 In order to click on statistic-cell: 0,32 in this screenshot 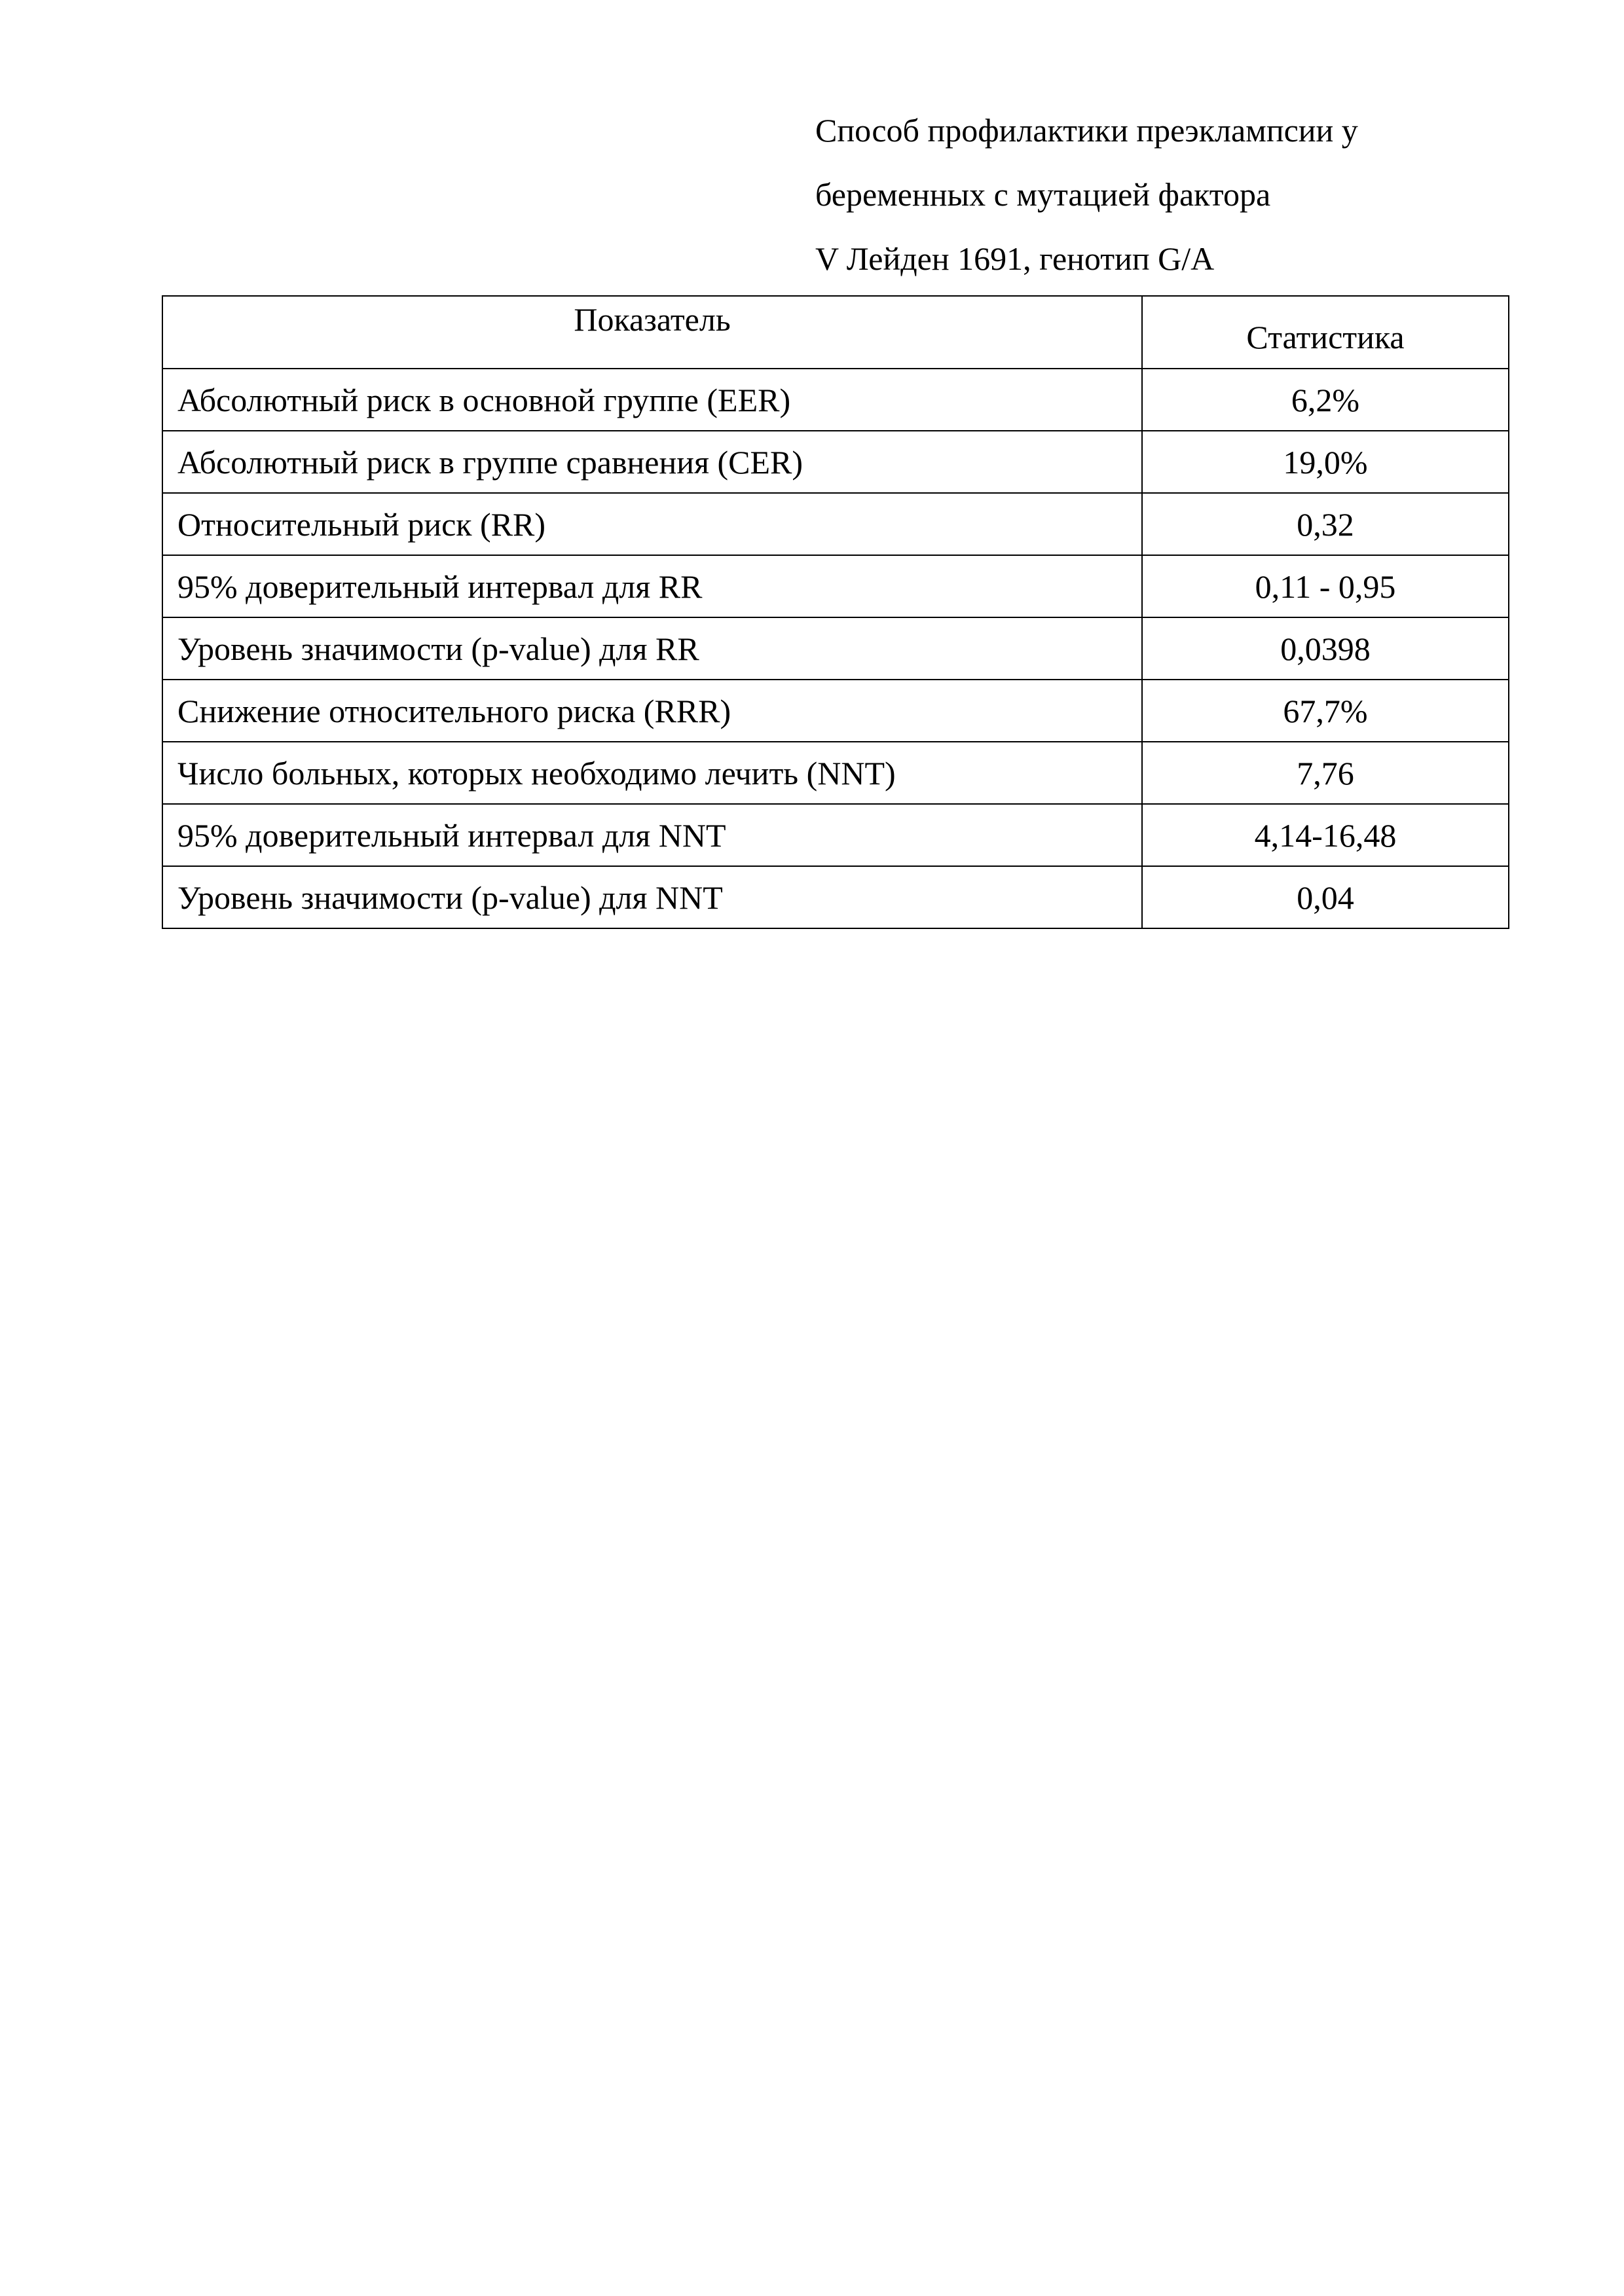, I will do `click(1325, 524)`.